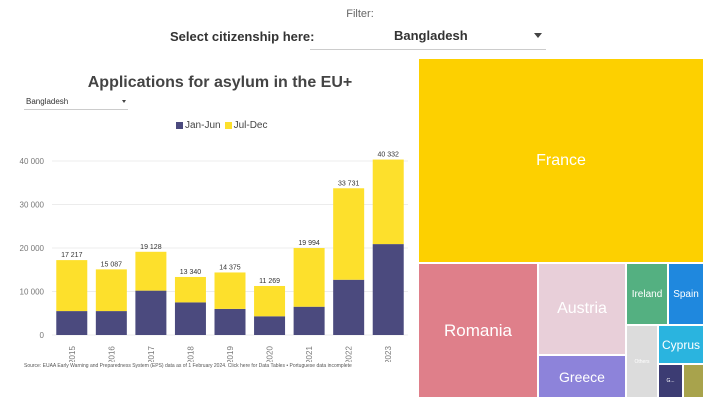 This screenshot has height=400, width=725. I want to click on bar-total-label: 33 731, so click(349, 183).